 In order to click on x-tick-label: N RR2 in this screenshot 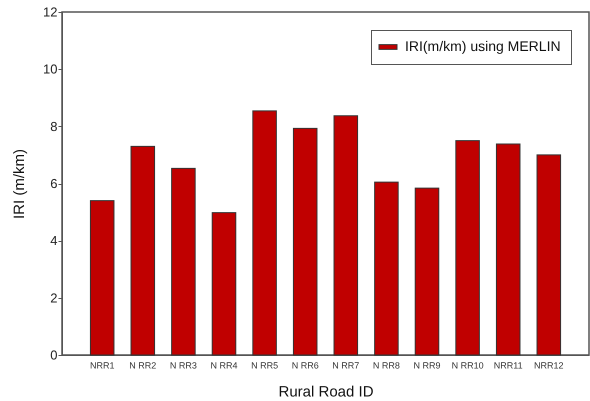, I will do `click(142, 365)`.